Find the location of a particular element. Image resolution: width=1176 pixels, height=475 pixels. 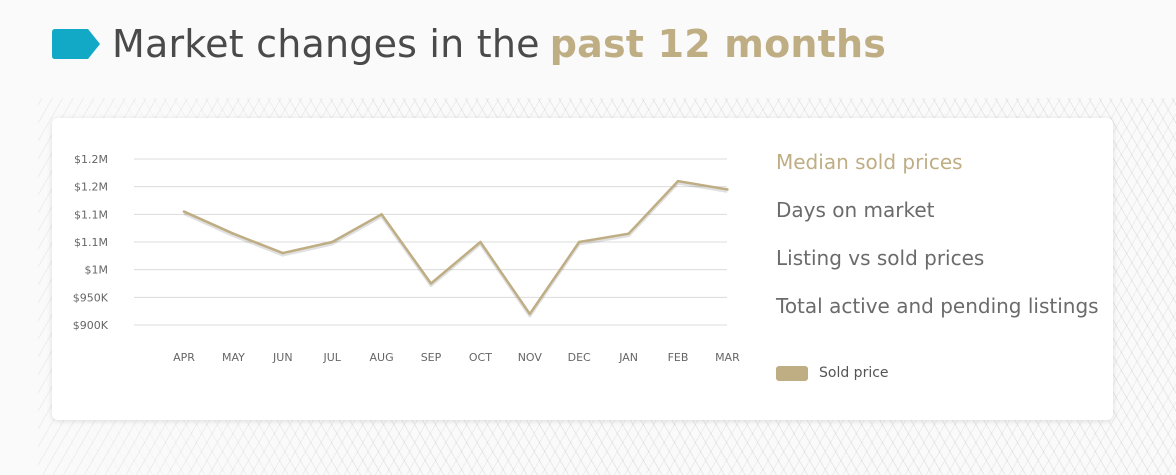

x-tick-label: JAN is located at coordinates (628, 357).